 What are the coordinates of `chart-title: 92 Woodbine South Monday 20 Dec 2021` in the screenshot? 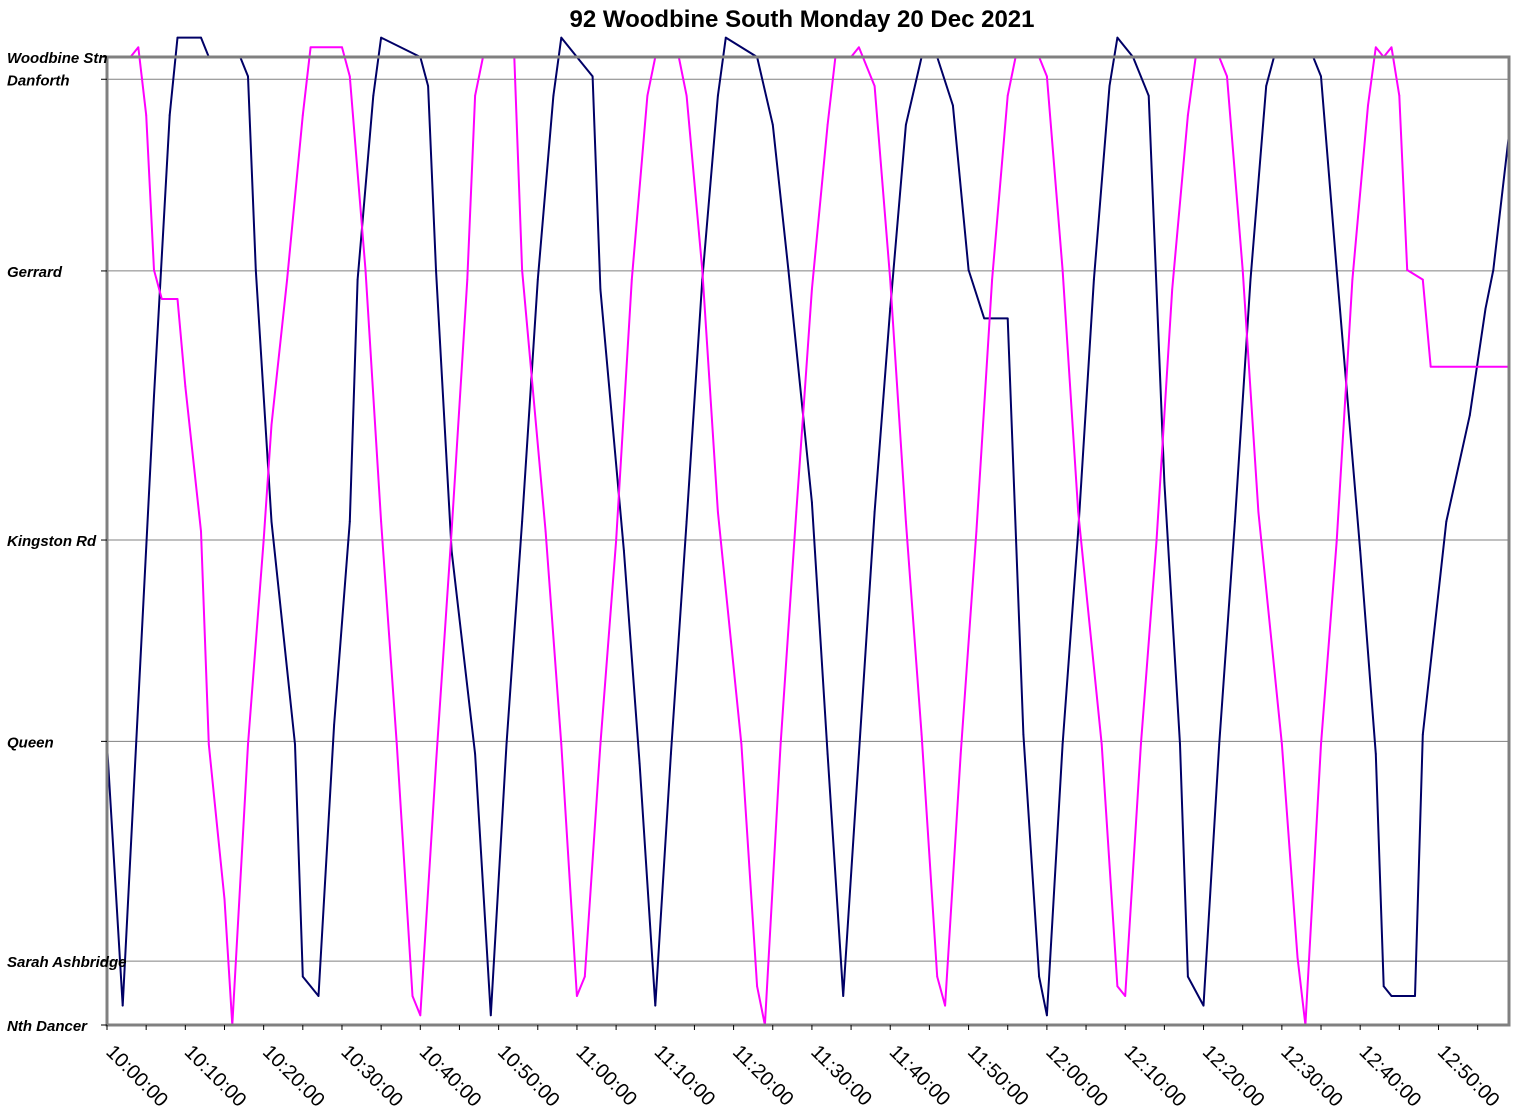 It's located at (802, 19).